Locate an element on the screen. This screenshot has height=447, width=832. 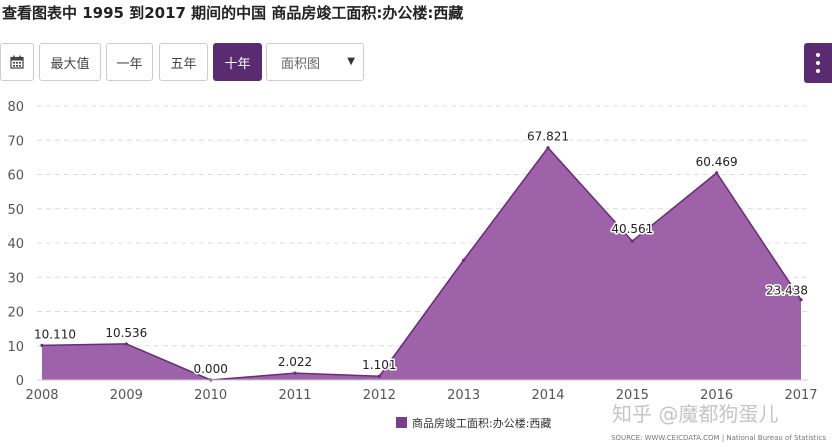
x-tick-label: 2010 is located at coordinates (210, 395).